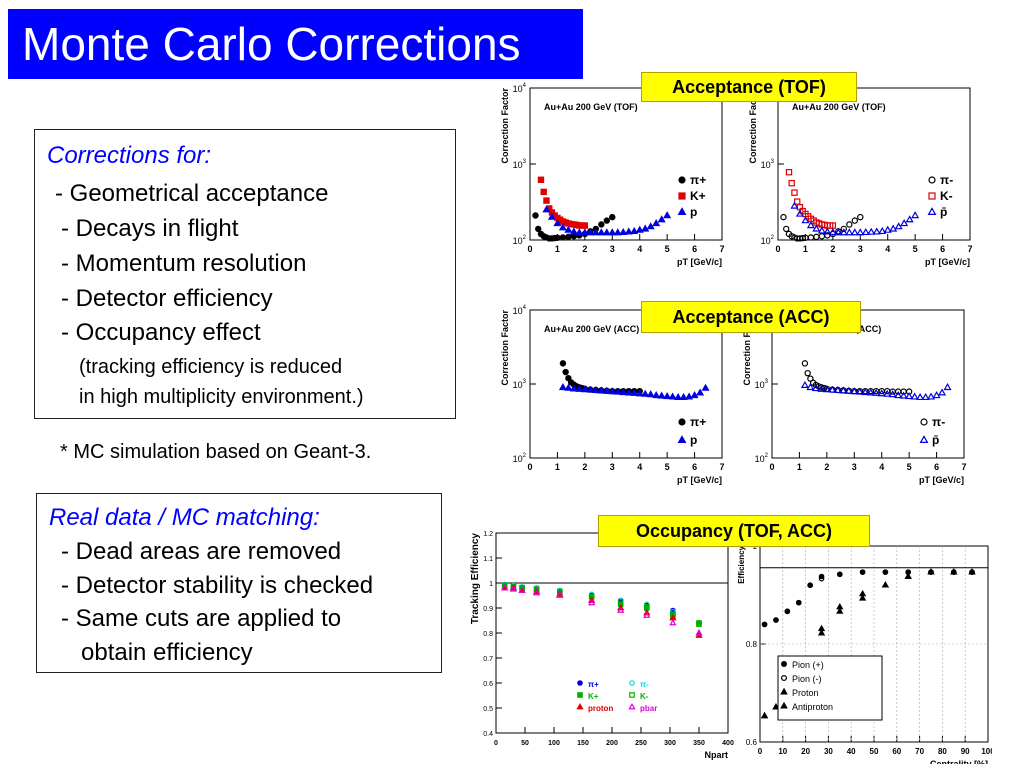 The height and width of the screenshot is (768, 1024). What do you see at coordinates (830, 688) in the screenshot?
I see `legend-box` at bounding box center [830, 688].